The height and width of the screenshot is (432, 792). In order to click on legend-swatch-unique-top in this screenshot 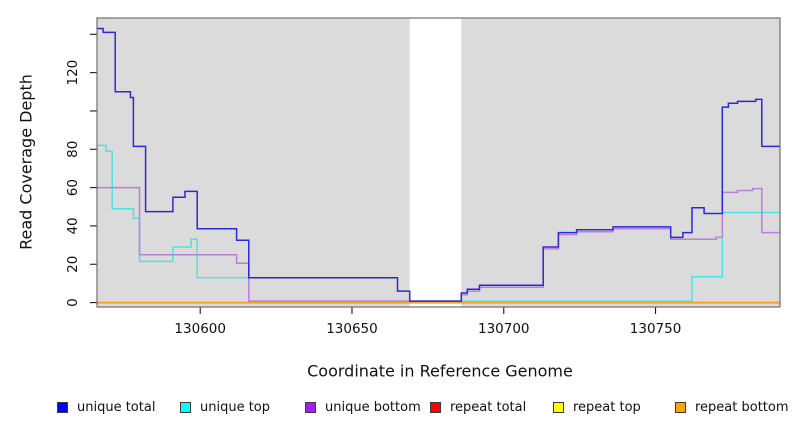, I will do `click(185, 407)`.